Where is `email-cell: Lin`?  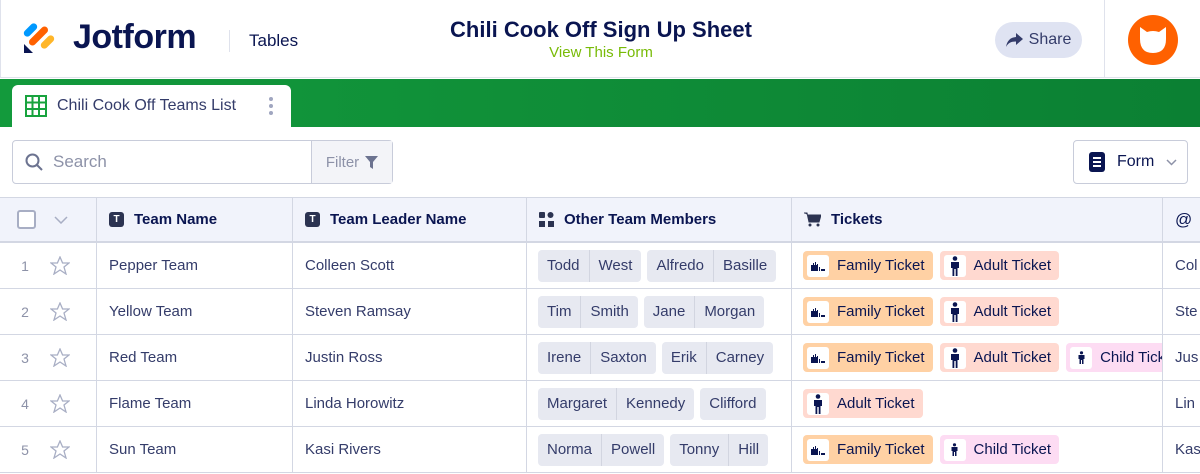
email-cell: Lin is located at coordinates (1185, 403).